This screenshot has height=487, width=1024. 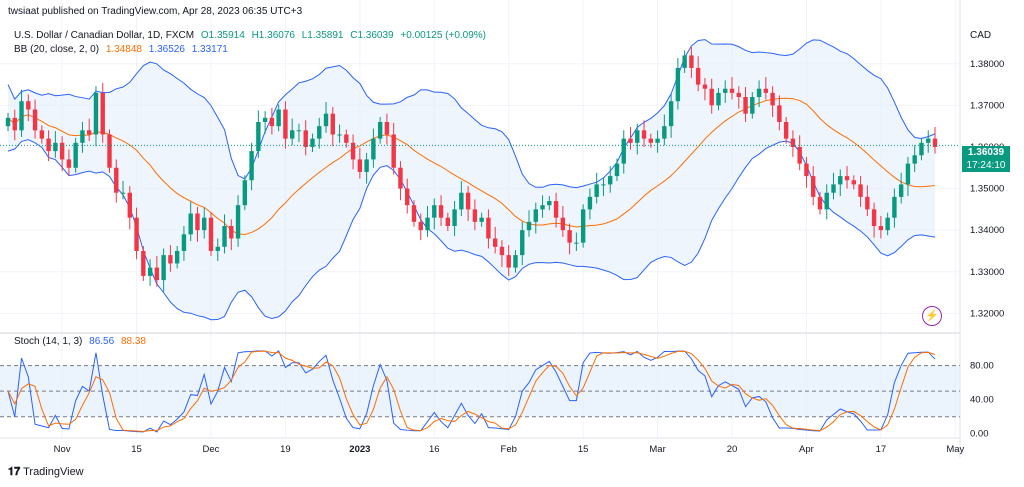 I want to click on price-tick-label: 1.35000, so click(x=987, y=189).